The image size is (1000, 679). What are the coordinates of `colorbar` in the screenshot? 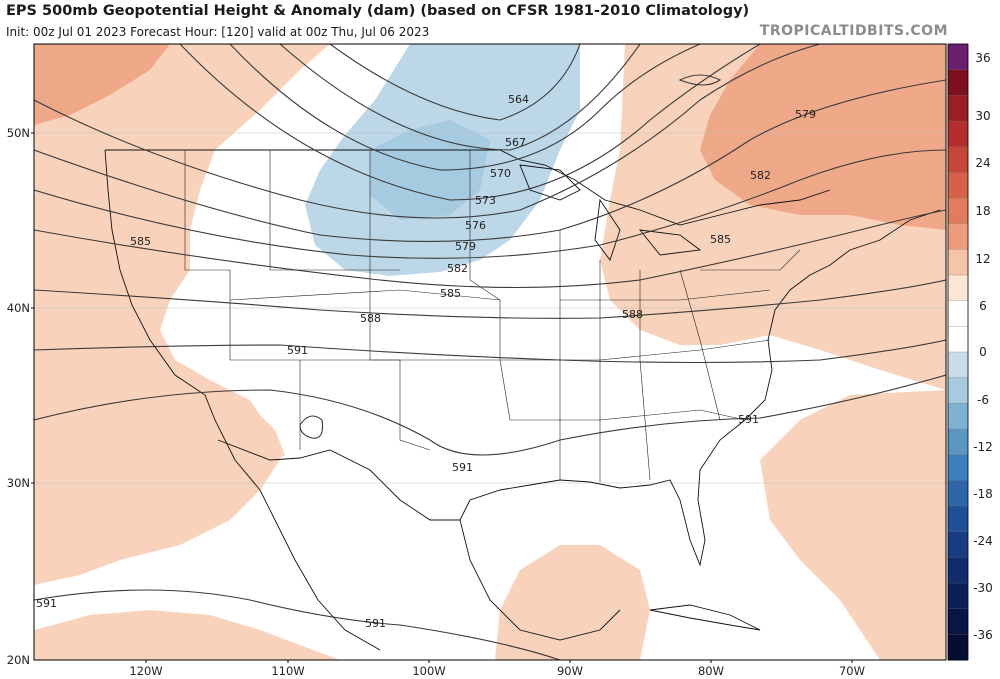 It's located at (958, 352).